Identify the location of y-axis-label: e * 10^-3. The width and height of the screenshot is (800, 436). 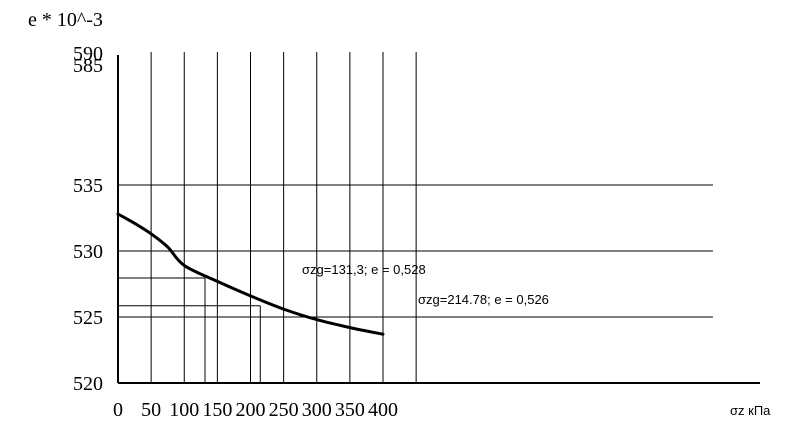
(65, 20).